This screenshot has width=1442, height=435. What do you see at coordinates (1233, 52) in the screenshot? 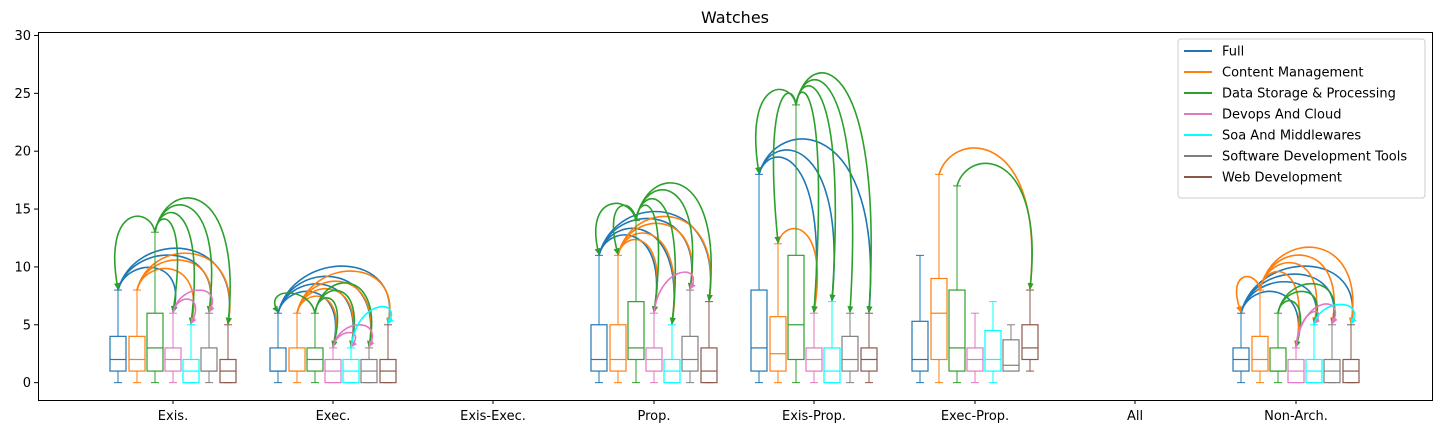
I see `legend-entry: Full` at bounding box center [1233, 52].